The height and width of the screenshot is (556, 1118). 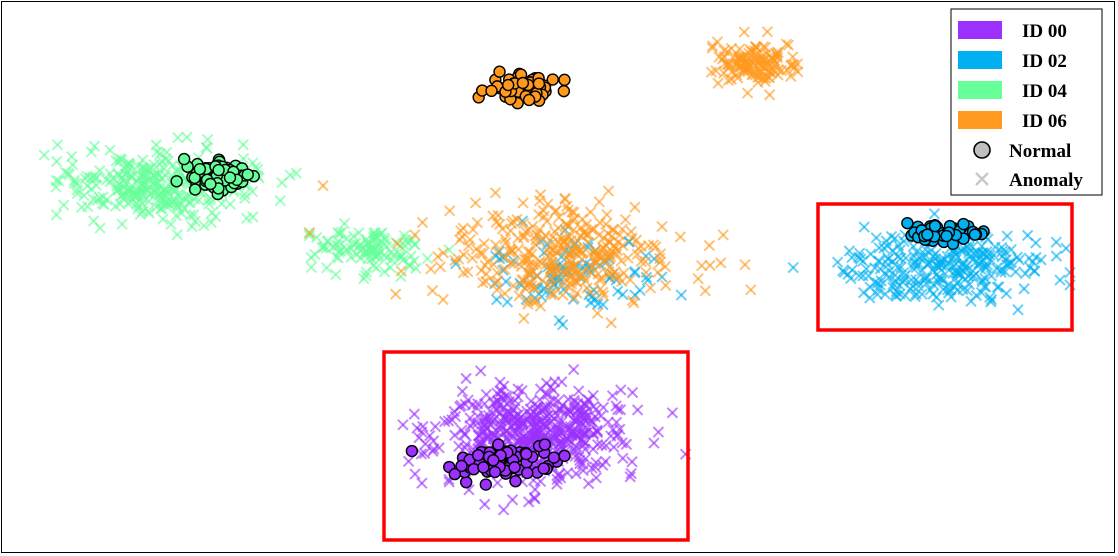 What do you see at coordinates (1046, 180) in the screenshot?
I see `legend-label-anomaly: Anomaly` at bounding box center [1046, 180].